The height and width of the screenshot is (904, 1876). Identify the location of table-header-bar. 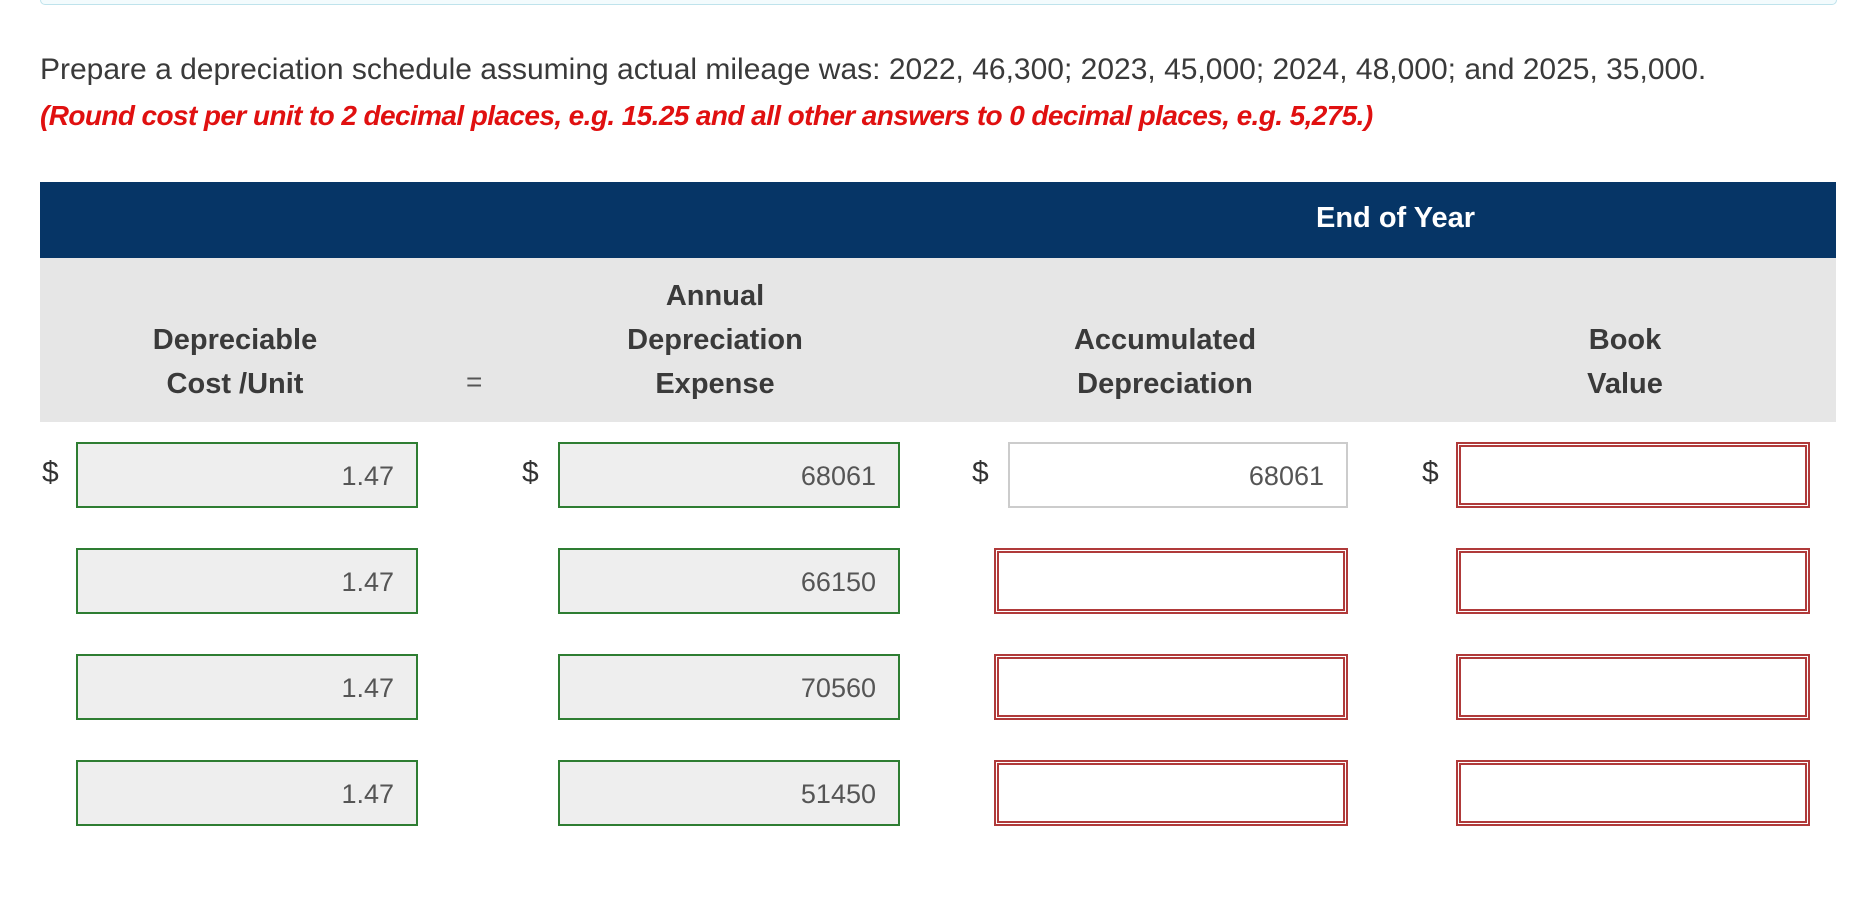
(938, 220).